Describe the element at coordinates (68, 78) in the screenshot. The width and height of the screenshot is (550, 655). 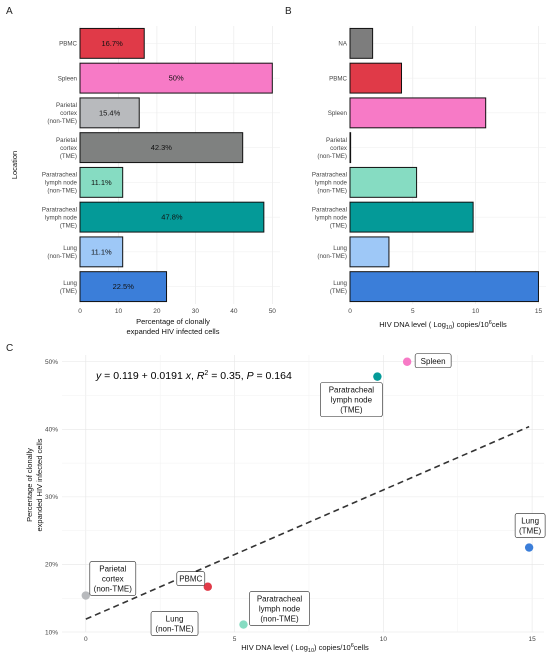
I see `panelA-category-label: Spleen` at that location.